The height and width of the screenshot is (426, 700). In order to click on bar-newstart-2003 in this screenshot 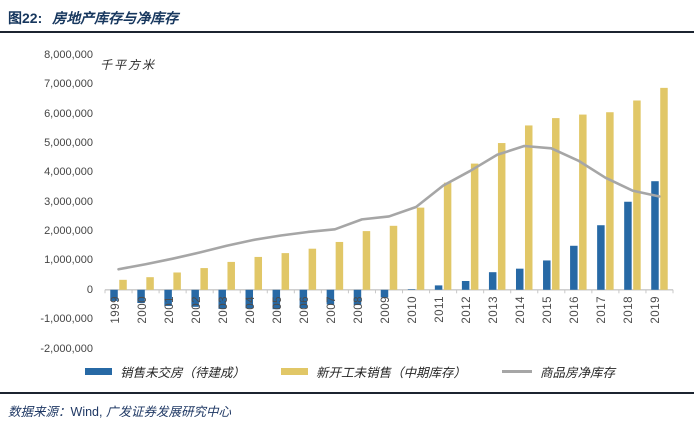, I will do `click(231, 275)`.